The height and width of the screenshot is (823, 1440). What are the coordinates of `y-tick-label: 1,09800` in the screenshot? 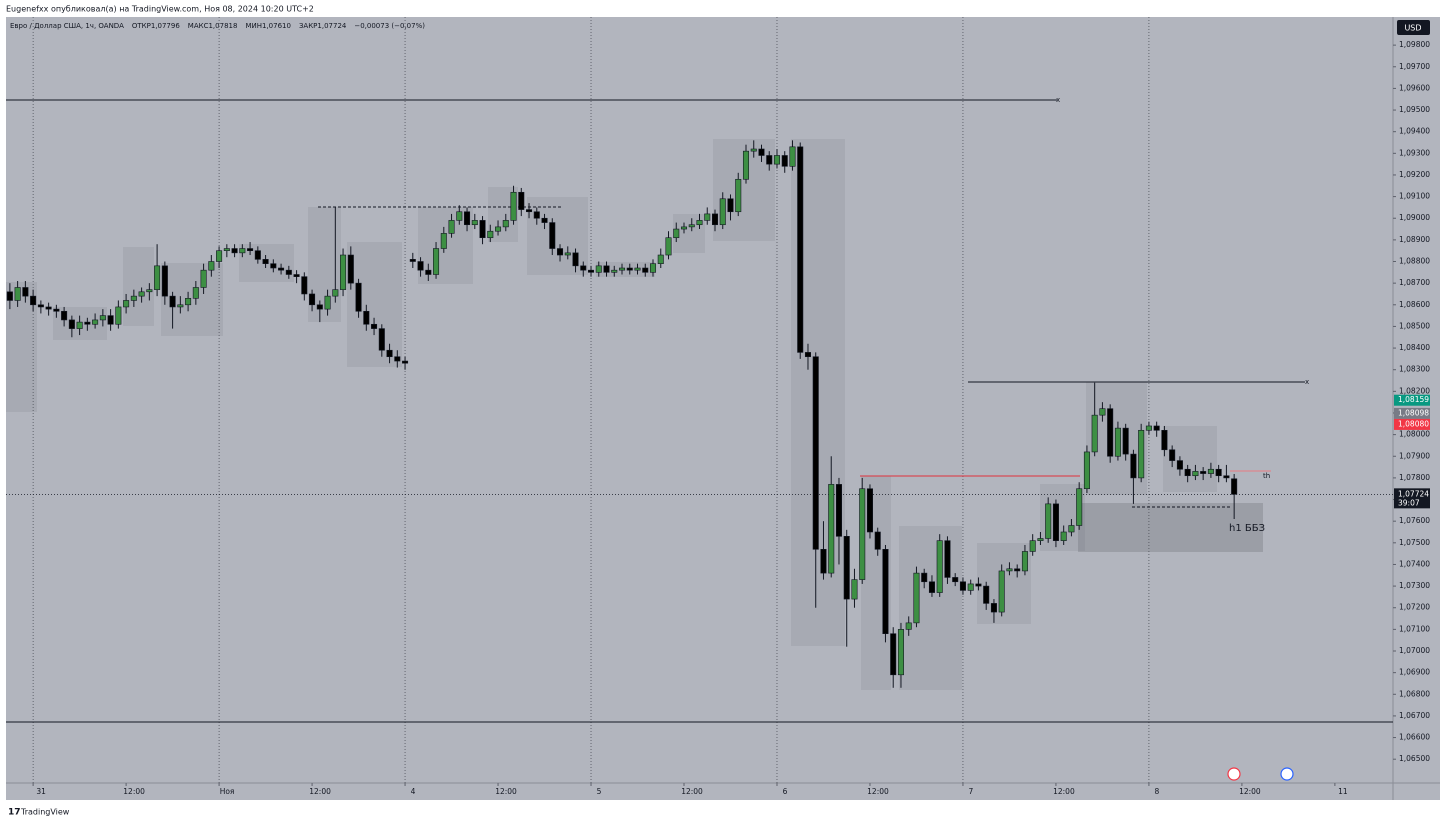 It's located at (1414, 44).